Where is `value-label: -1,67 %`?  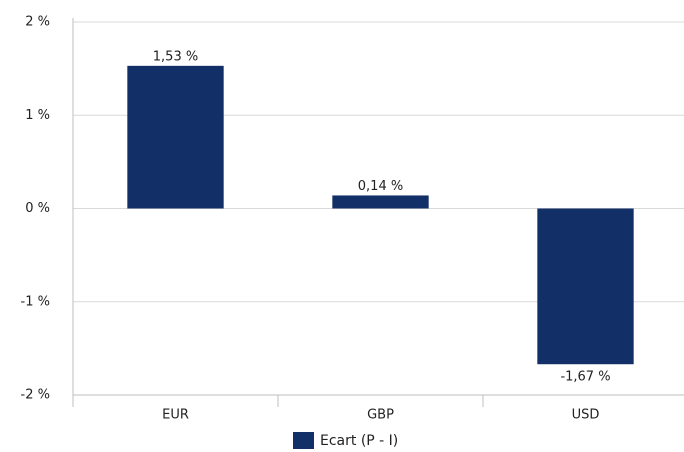
value-label: -1,67 % is located at coordinates (585, 377).